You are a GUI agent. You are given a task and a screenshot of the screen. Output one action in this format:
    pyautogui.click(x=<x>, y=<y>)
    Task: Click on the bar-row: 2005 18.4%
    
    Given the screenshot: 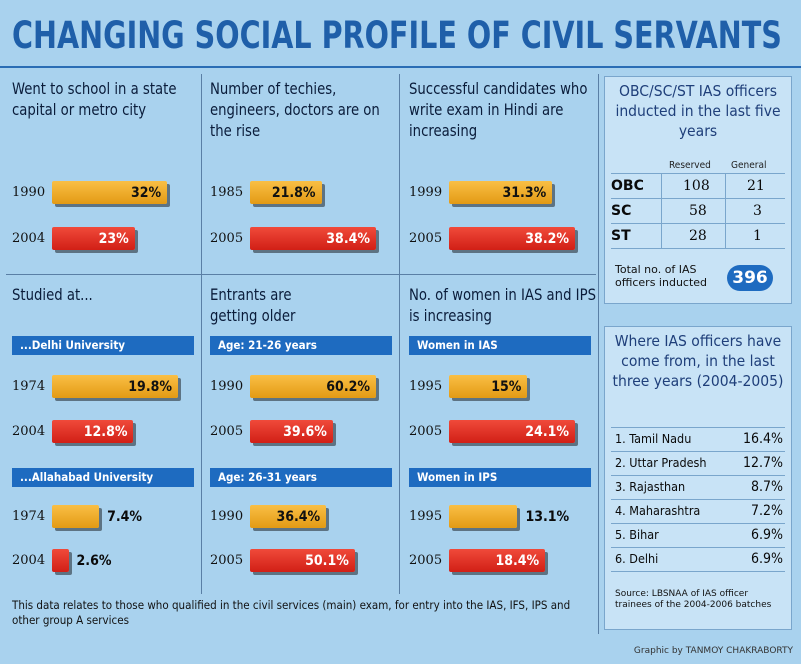 What is the action you would take?
    pyautogui.click(x=504, y=561)
    